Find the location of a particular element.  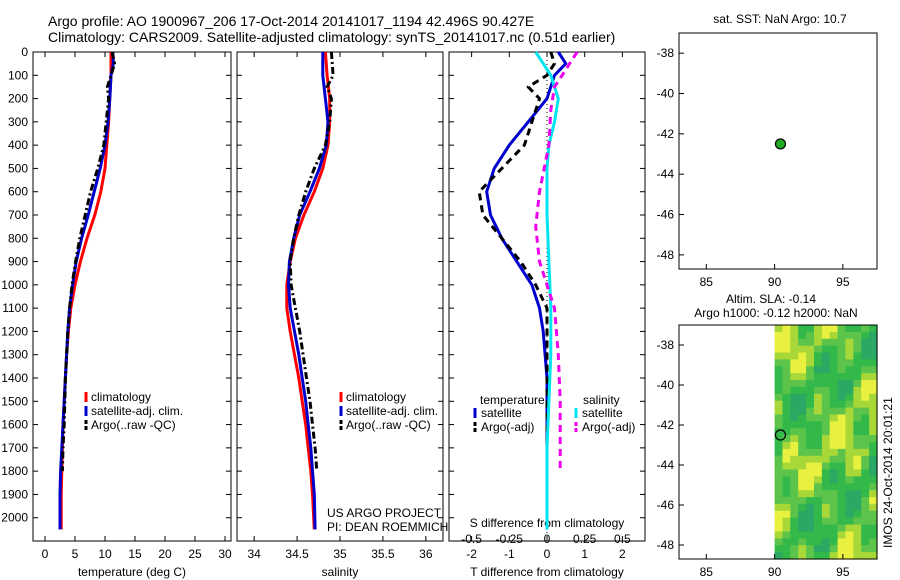

x-tick-label: 15 is located at coordinates (135, 554).